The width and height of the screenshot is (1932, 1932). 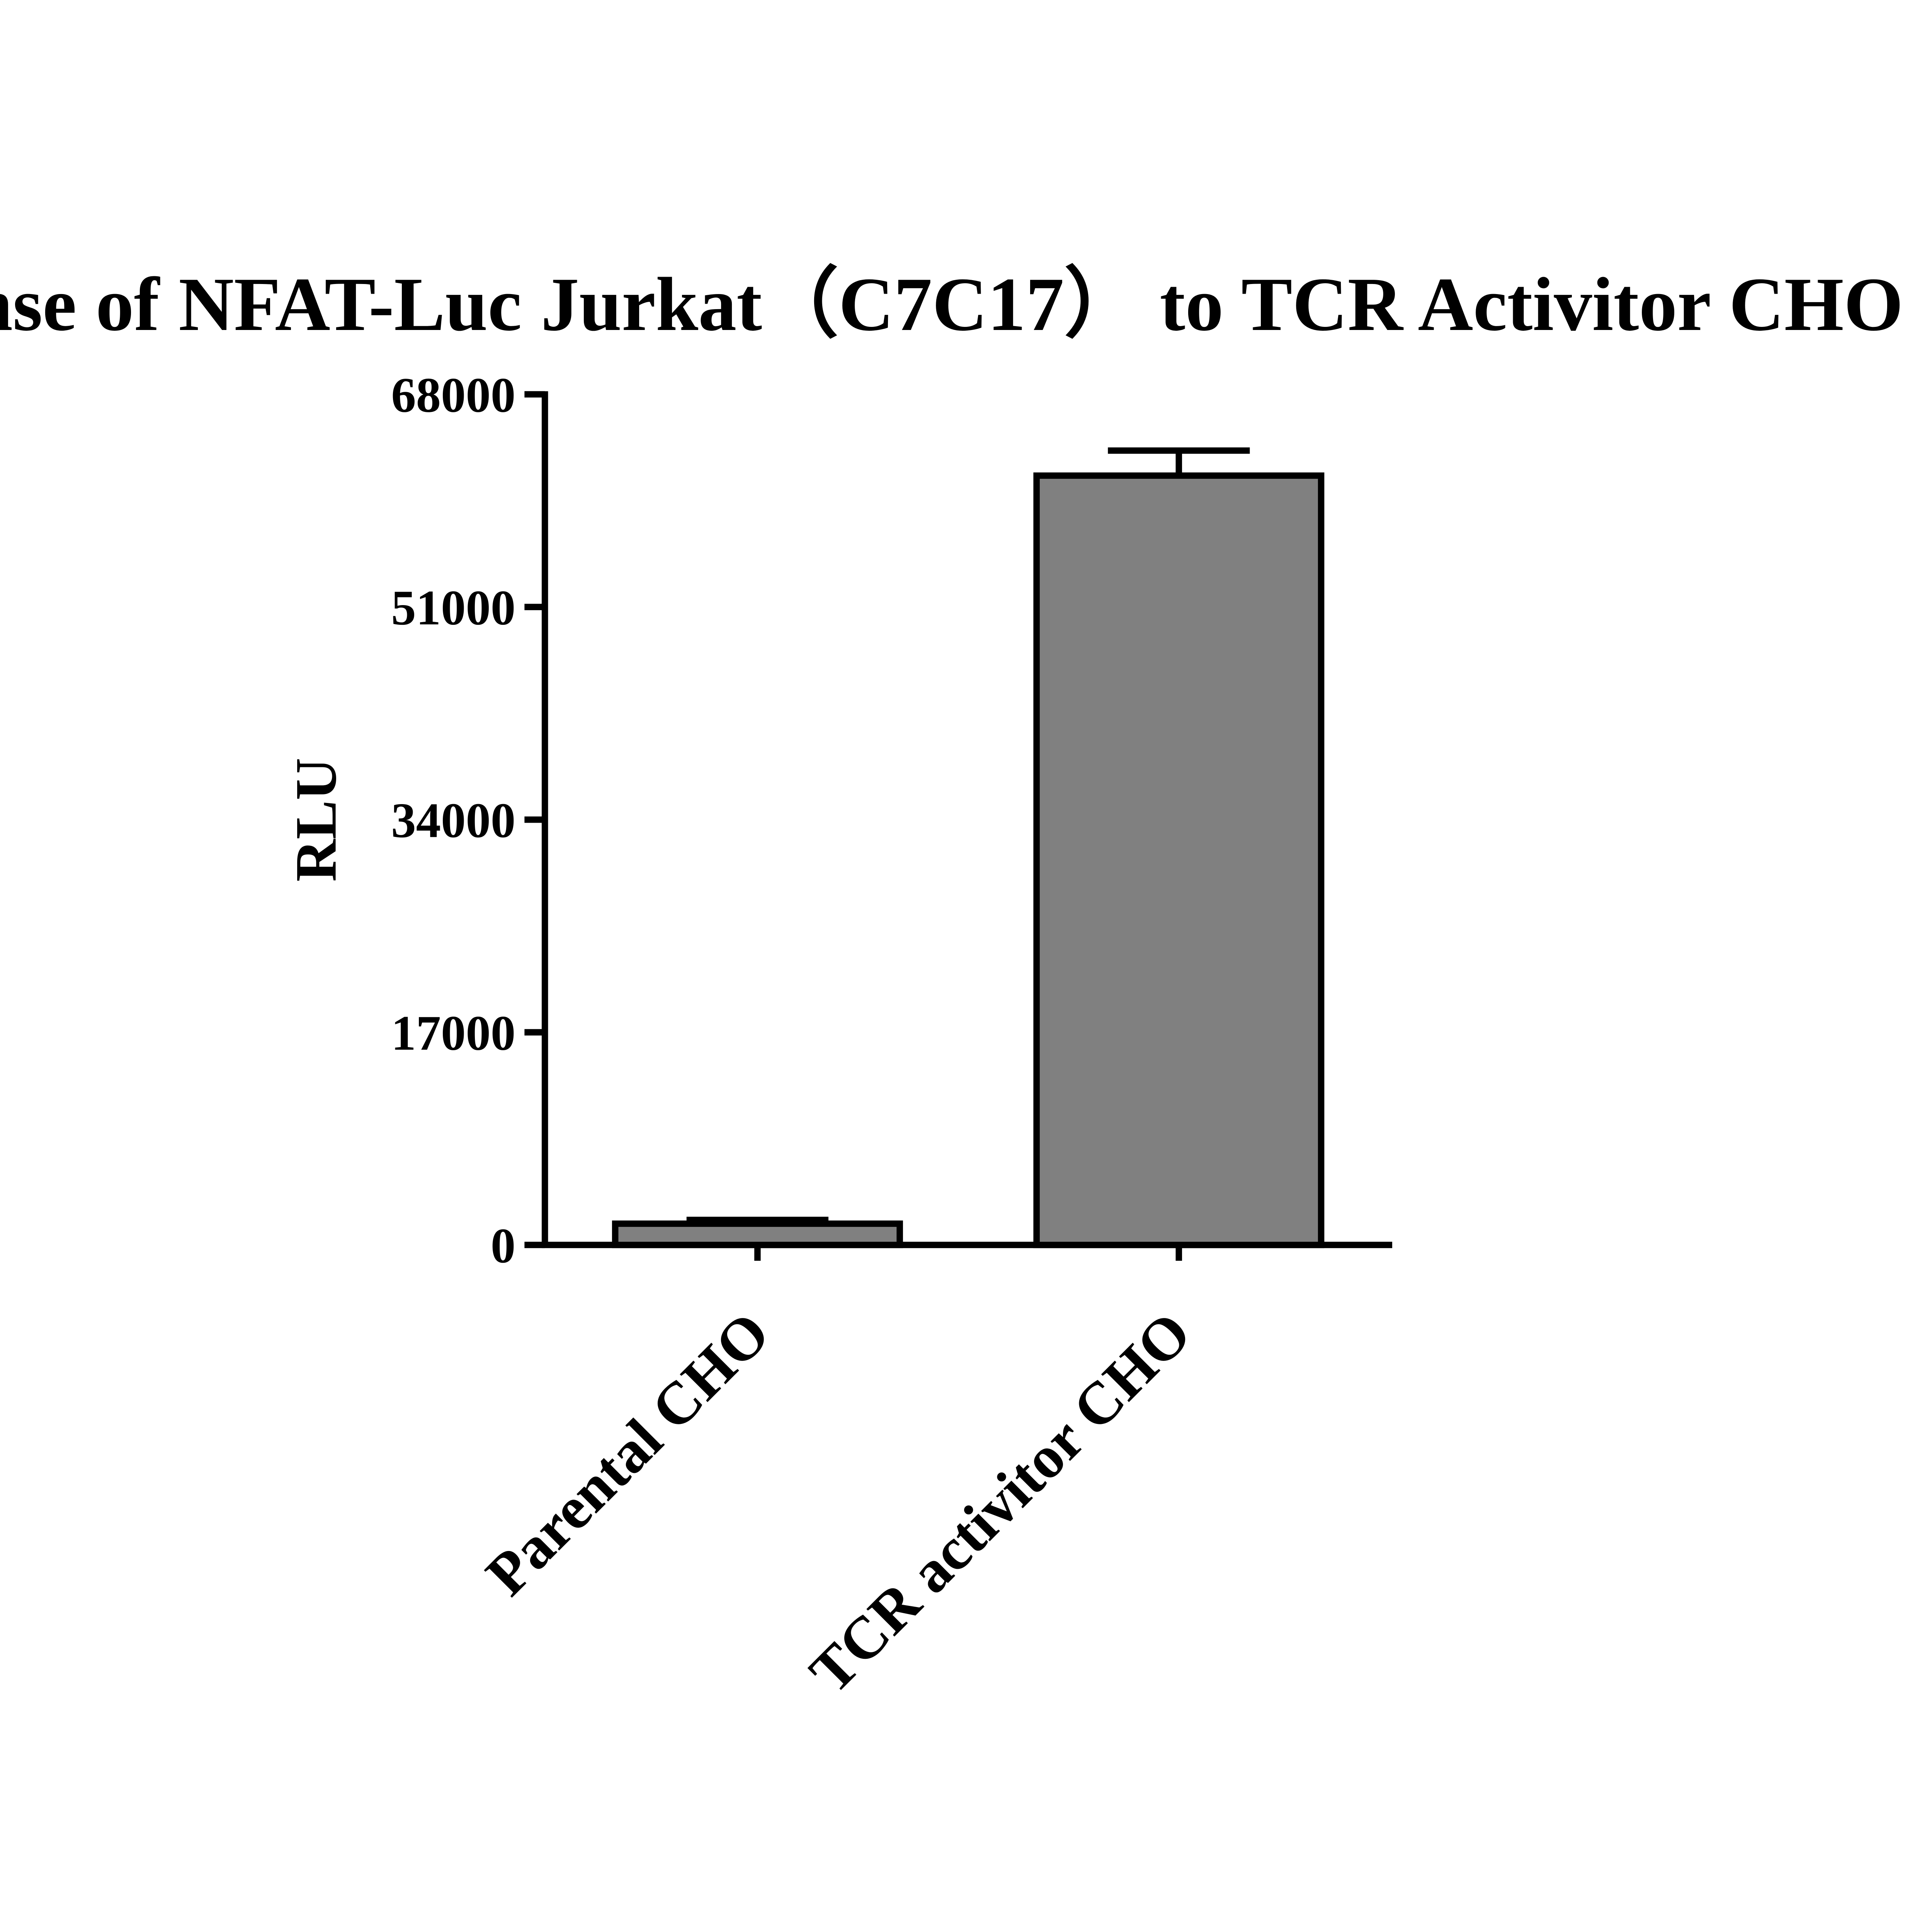 I want to click on x-label-group: Parental CHO TCR activitor CHO, so click(x=838, y=1503).